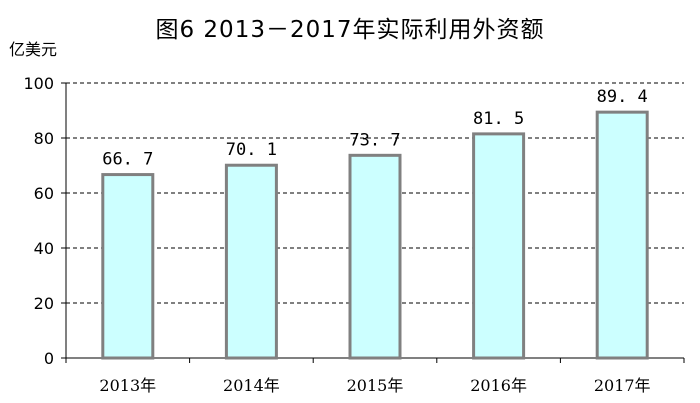 This screenshot has width=700, height=403. Describe the element at coordinates (375, 385) in the screenshot. I see `x-category-label: 2015年` at that location.